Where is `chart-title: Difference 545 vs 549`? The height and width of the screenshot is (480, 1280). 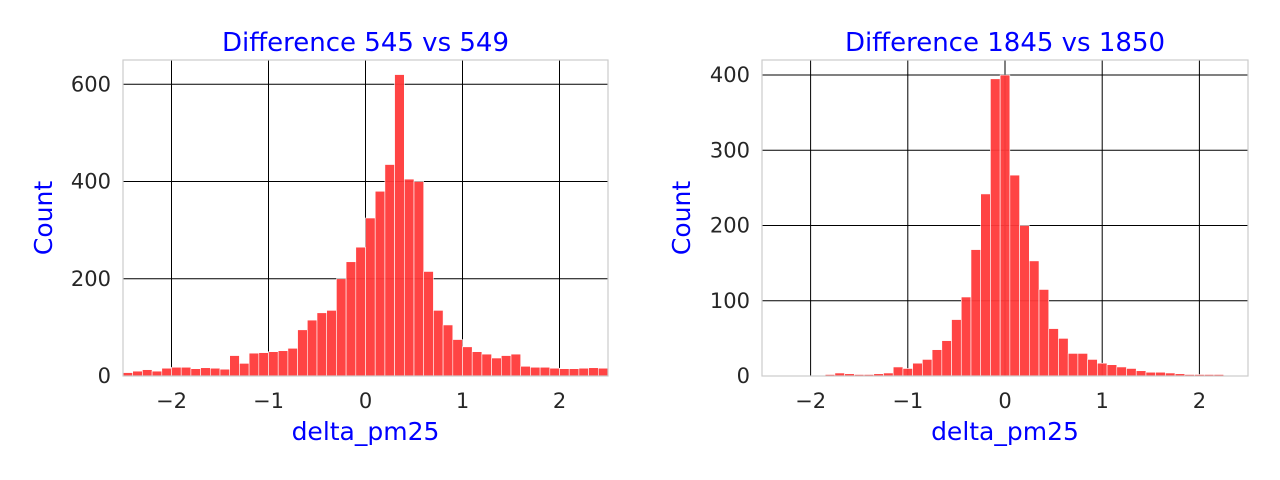 chart-title: Difference 545 vs 549 is located at coordinates (365, 43).